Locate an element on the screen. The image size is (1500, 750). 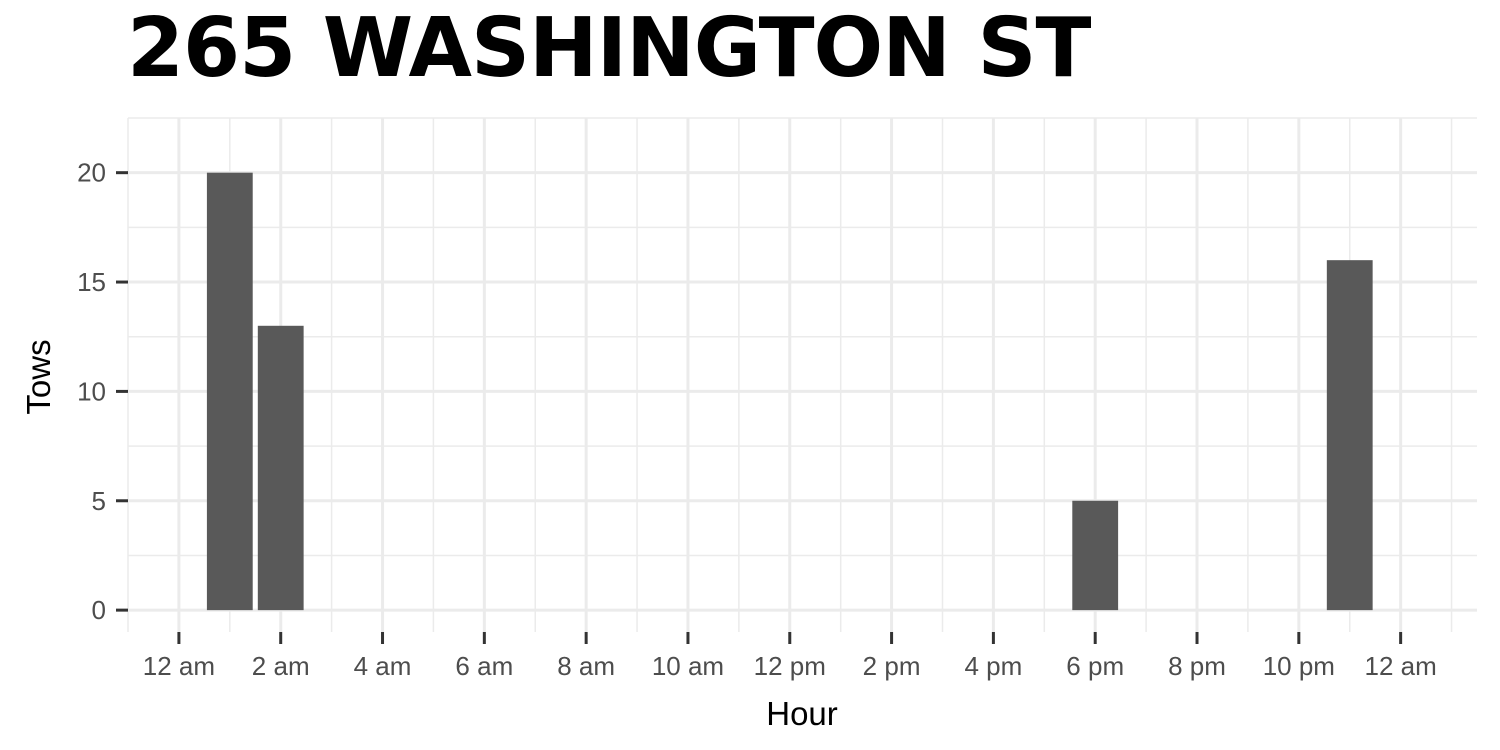
y-tick-label: 5 is located at coordinates (99, 501).